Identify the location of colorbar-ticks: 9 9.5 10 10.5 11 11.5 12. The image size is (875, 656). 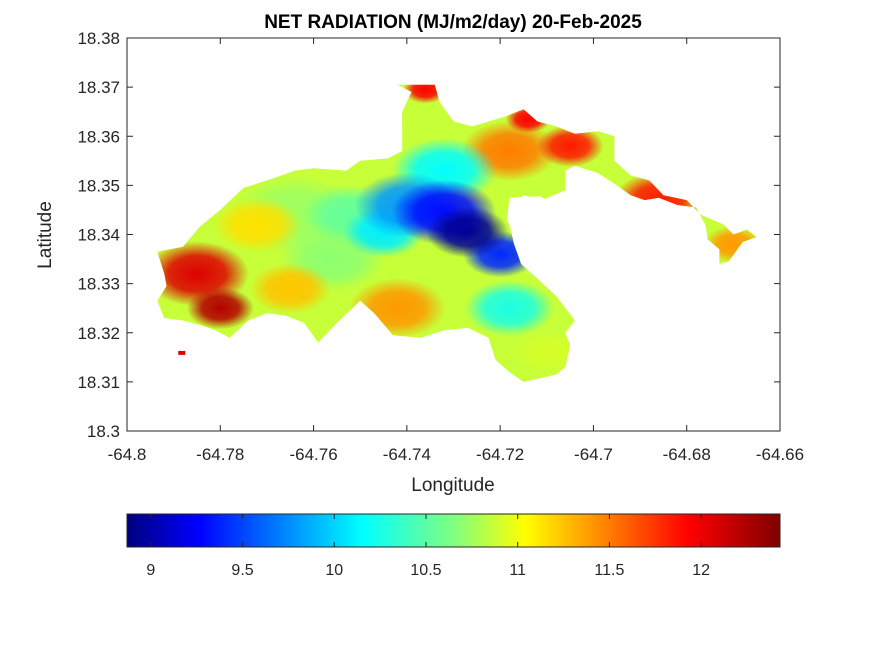
(428, 546).